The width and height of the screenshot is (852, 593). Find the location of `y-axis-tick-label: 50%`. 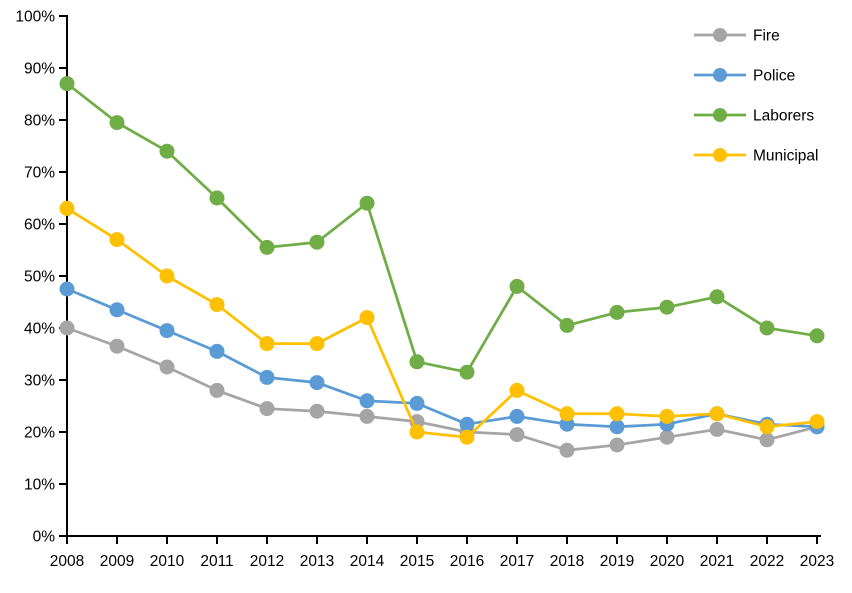

y-axis-tick-label: 50% is located at coordinates (39, 277).